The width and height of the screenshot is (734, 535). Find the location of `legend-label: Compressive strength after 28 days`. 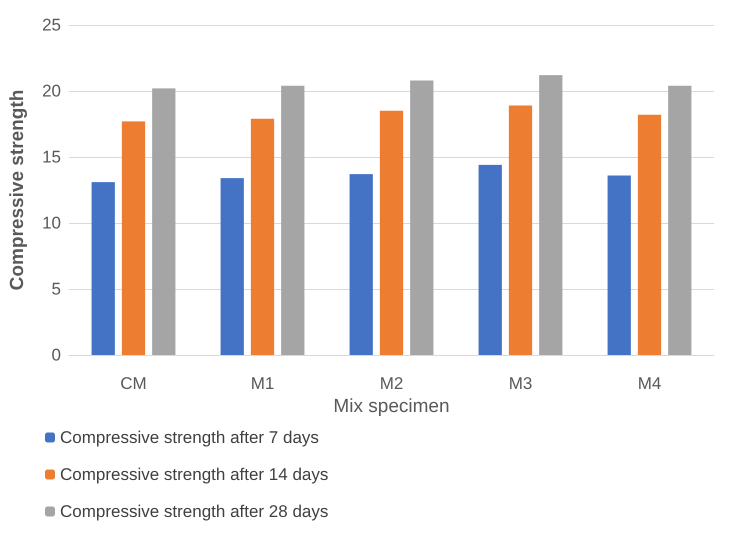

legend-label: Compressive strength after 28 days is located at coordinates (194, 511).